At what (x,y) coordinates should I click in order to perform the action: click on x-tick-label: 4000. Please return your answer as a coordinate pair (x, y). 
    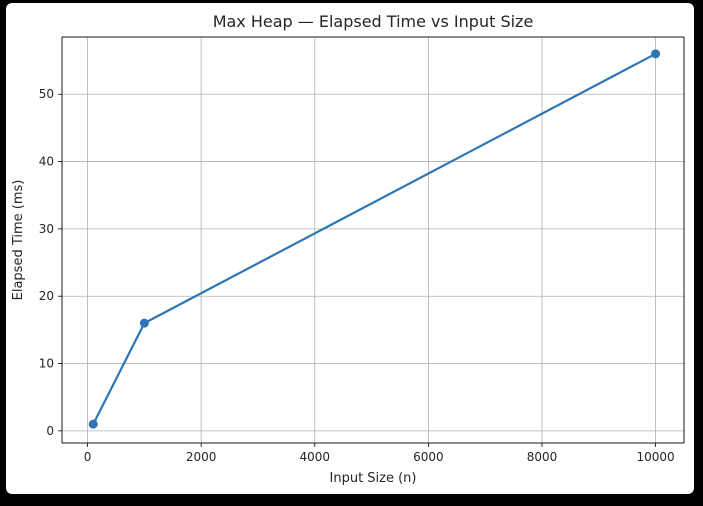
    Looking at the image, I should click on (315, 457).